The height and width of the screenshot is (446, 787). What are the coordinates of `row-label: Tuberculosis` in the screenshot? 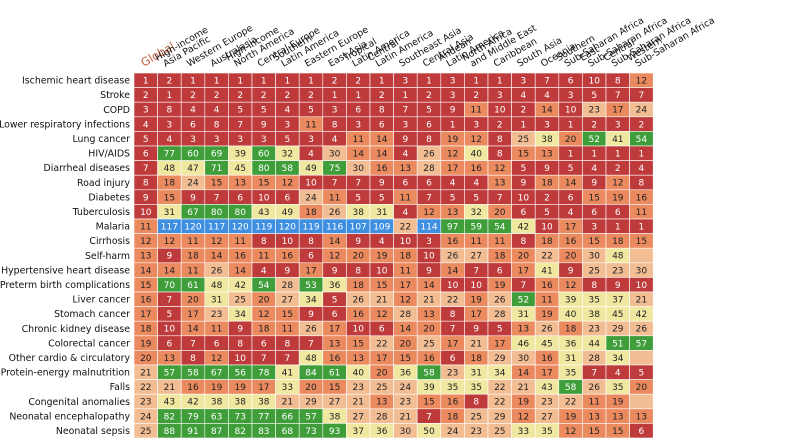 It's located at (101, 212).